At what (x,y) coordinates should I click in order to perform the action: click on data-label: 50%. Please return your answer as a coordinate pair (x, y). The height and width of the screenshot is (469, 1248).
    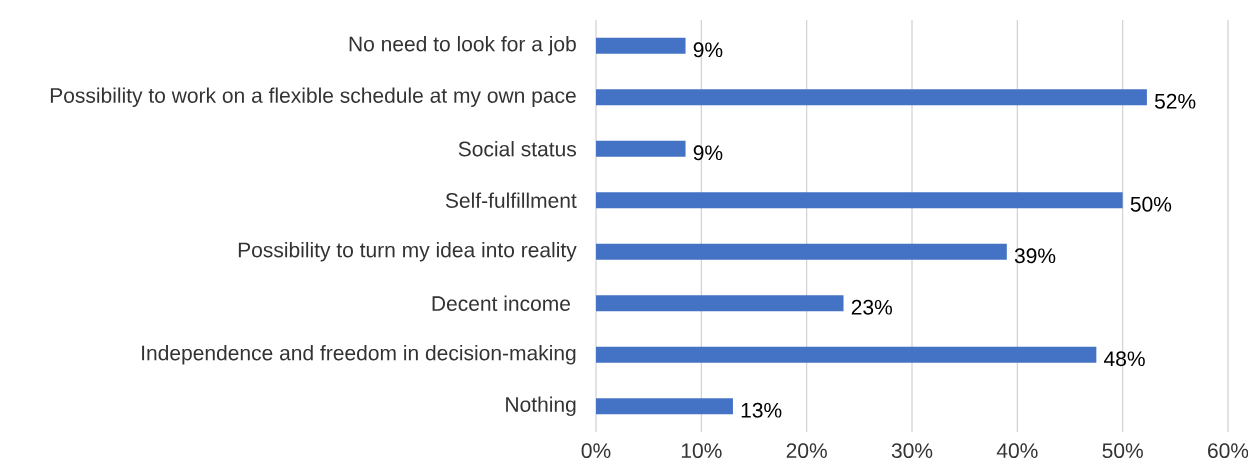
    Looking at the image, I should click on (1151, 204).